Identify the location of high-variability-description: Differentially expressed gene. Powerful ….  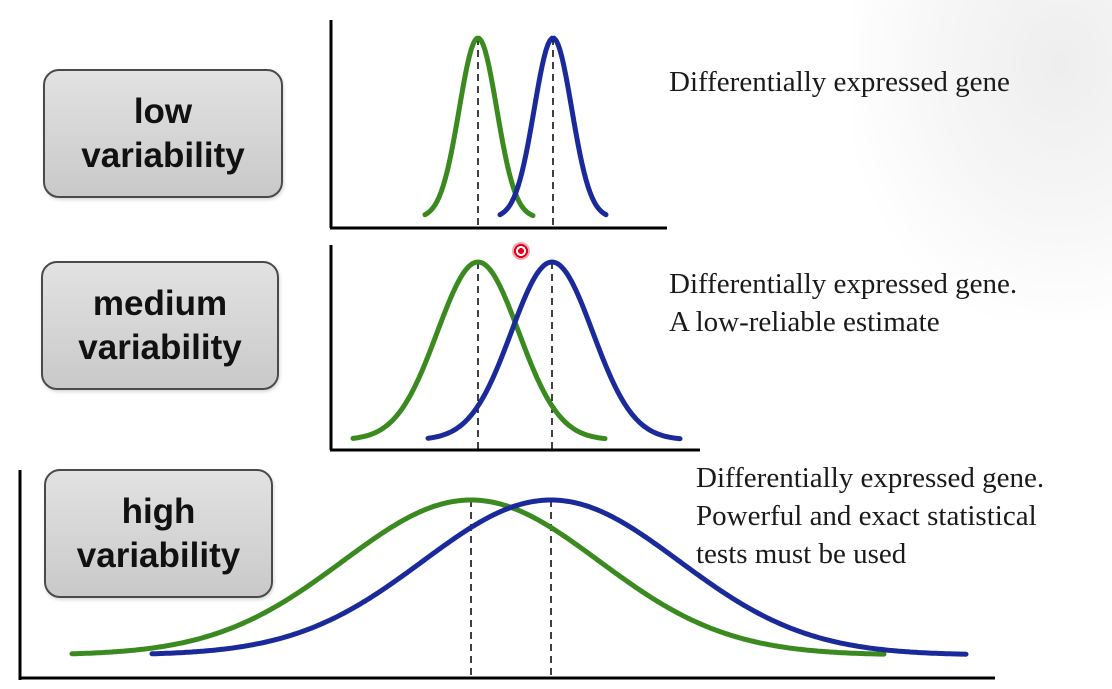
(870, 516).